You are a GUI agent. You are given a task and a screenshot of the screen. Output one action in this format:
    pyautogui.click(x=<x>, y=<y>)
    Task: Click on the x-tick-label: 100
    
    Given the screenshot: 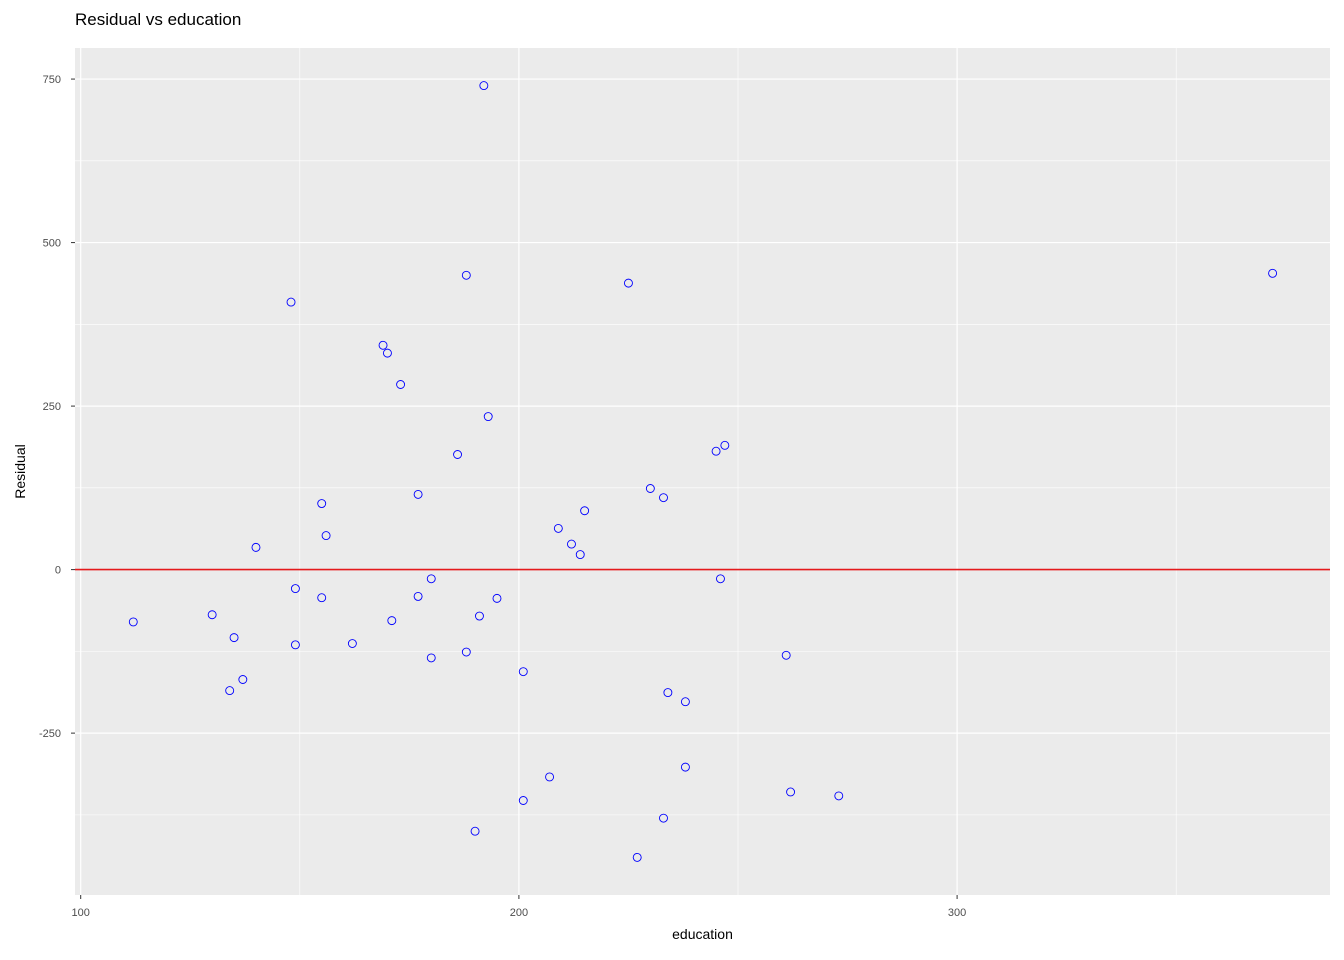 What is the action you would take?
    pyautogui.click(x=81, y=913)
    